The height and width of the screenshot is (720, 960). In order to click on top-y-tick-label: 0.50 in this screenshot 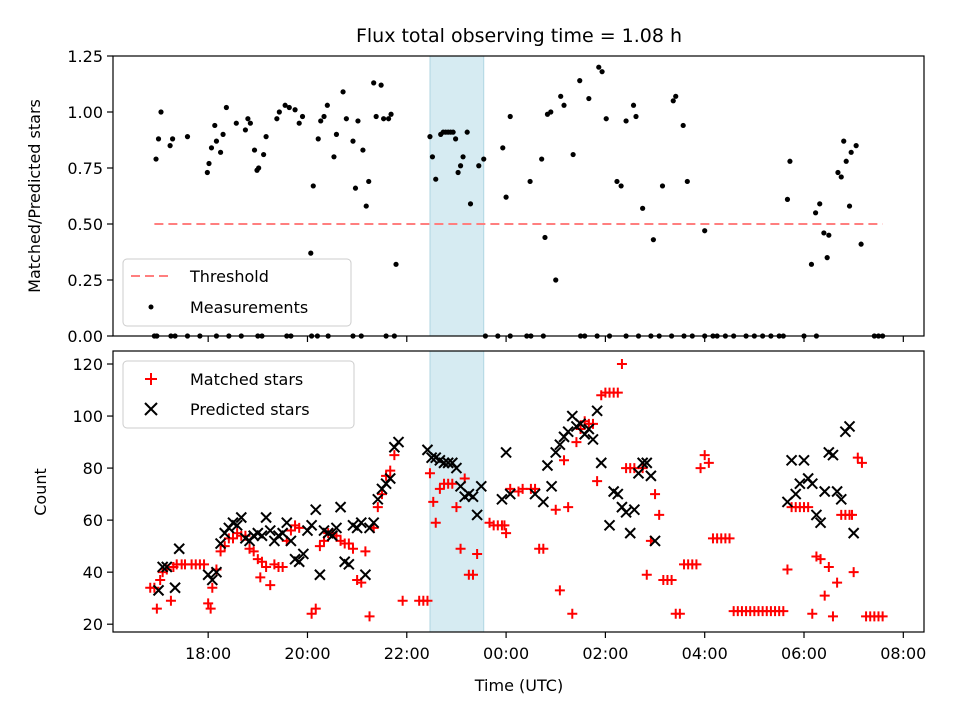, I will do `click(85, 224)`.